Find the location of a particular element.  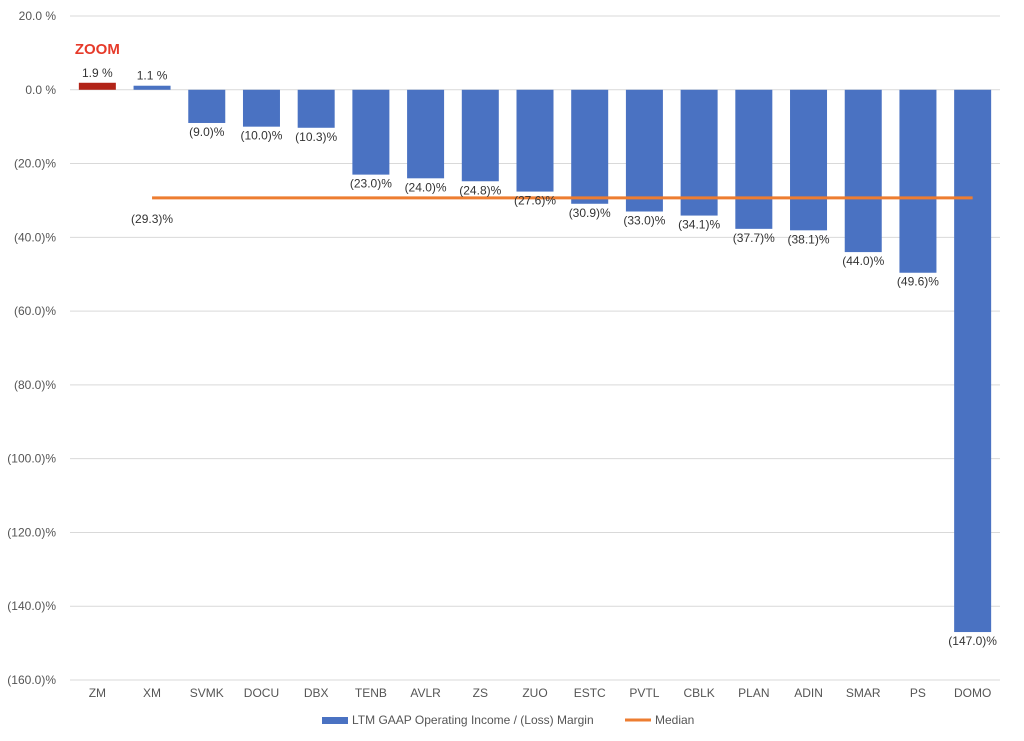

y-tick-label: (60.0)% is located at coordinates (35, 311).